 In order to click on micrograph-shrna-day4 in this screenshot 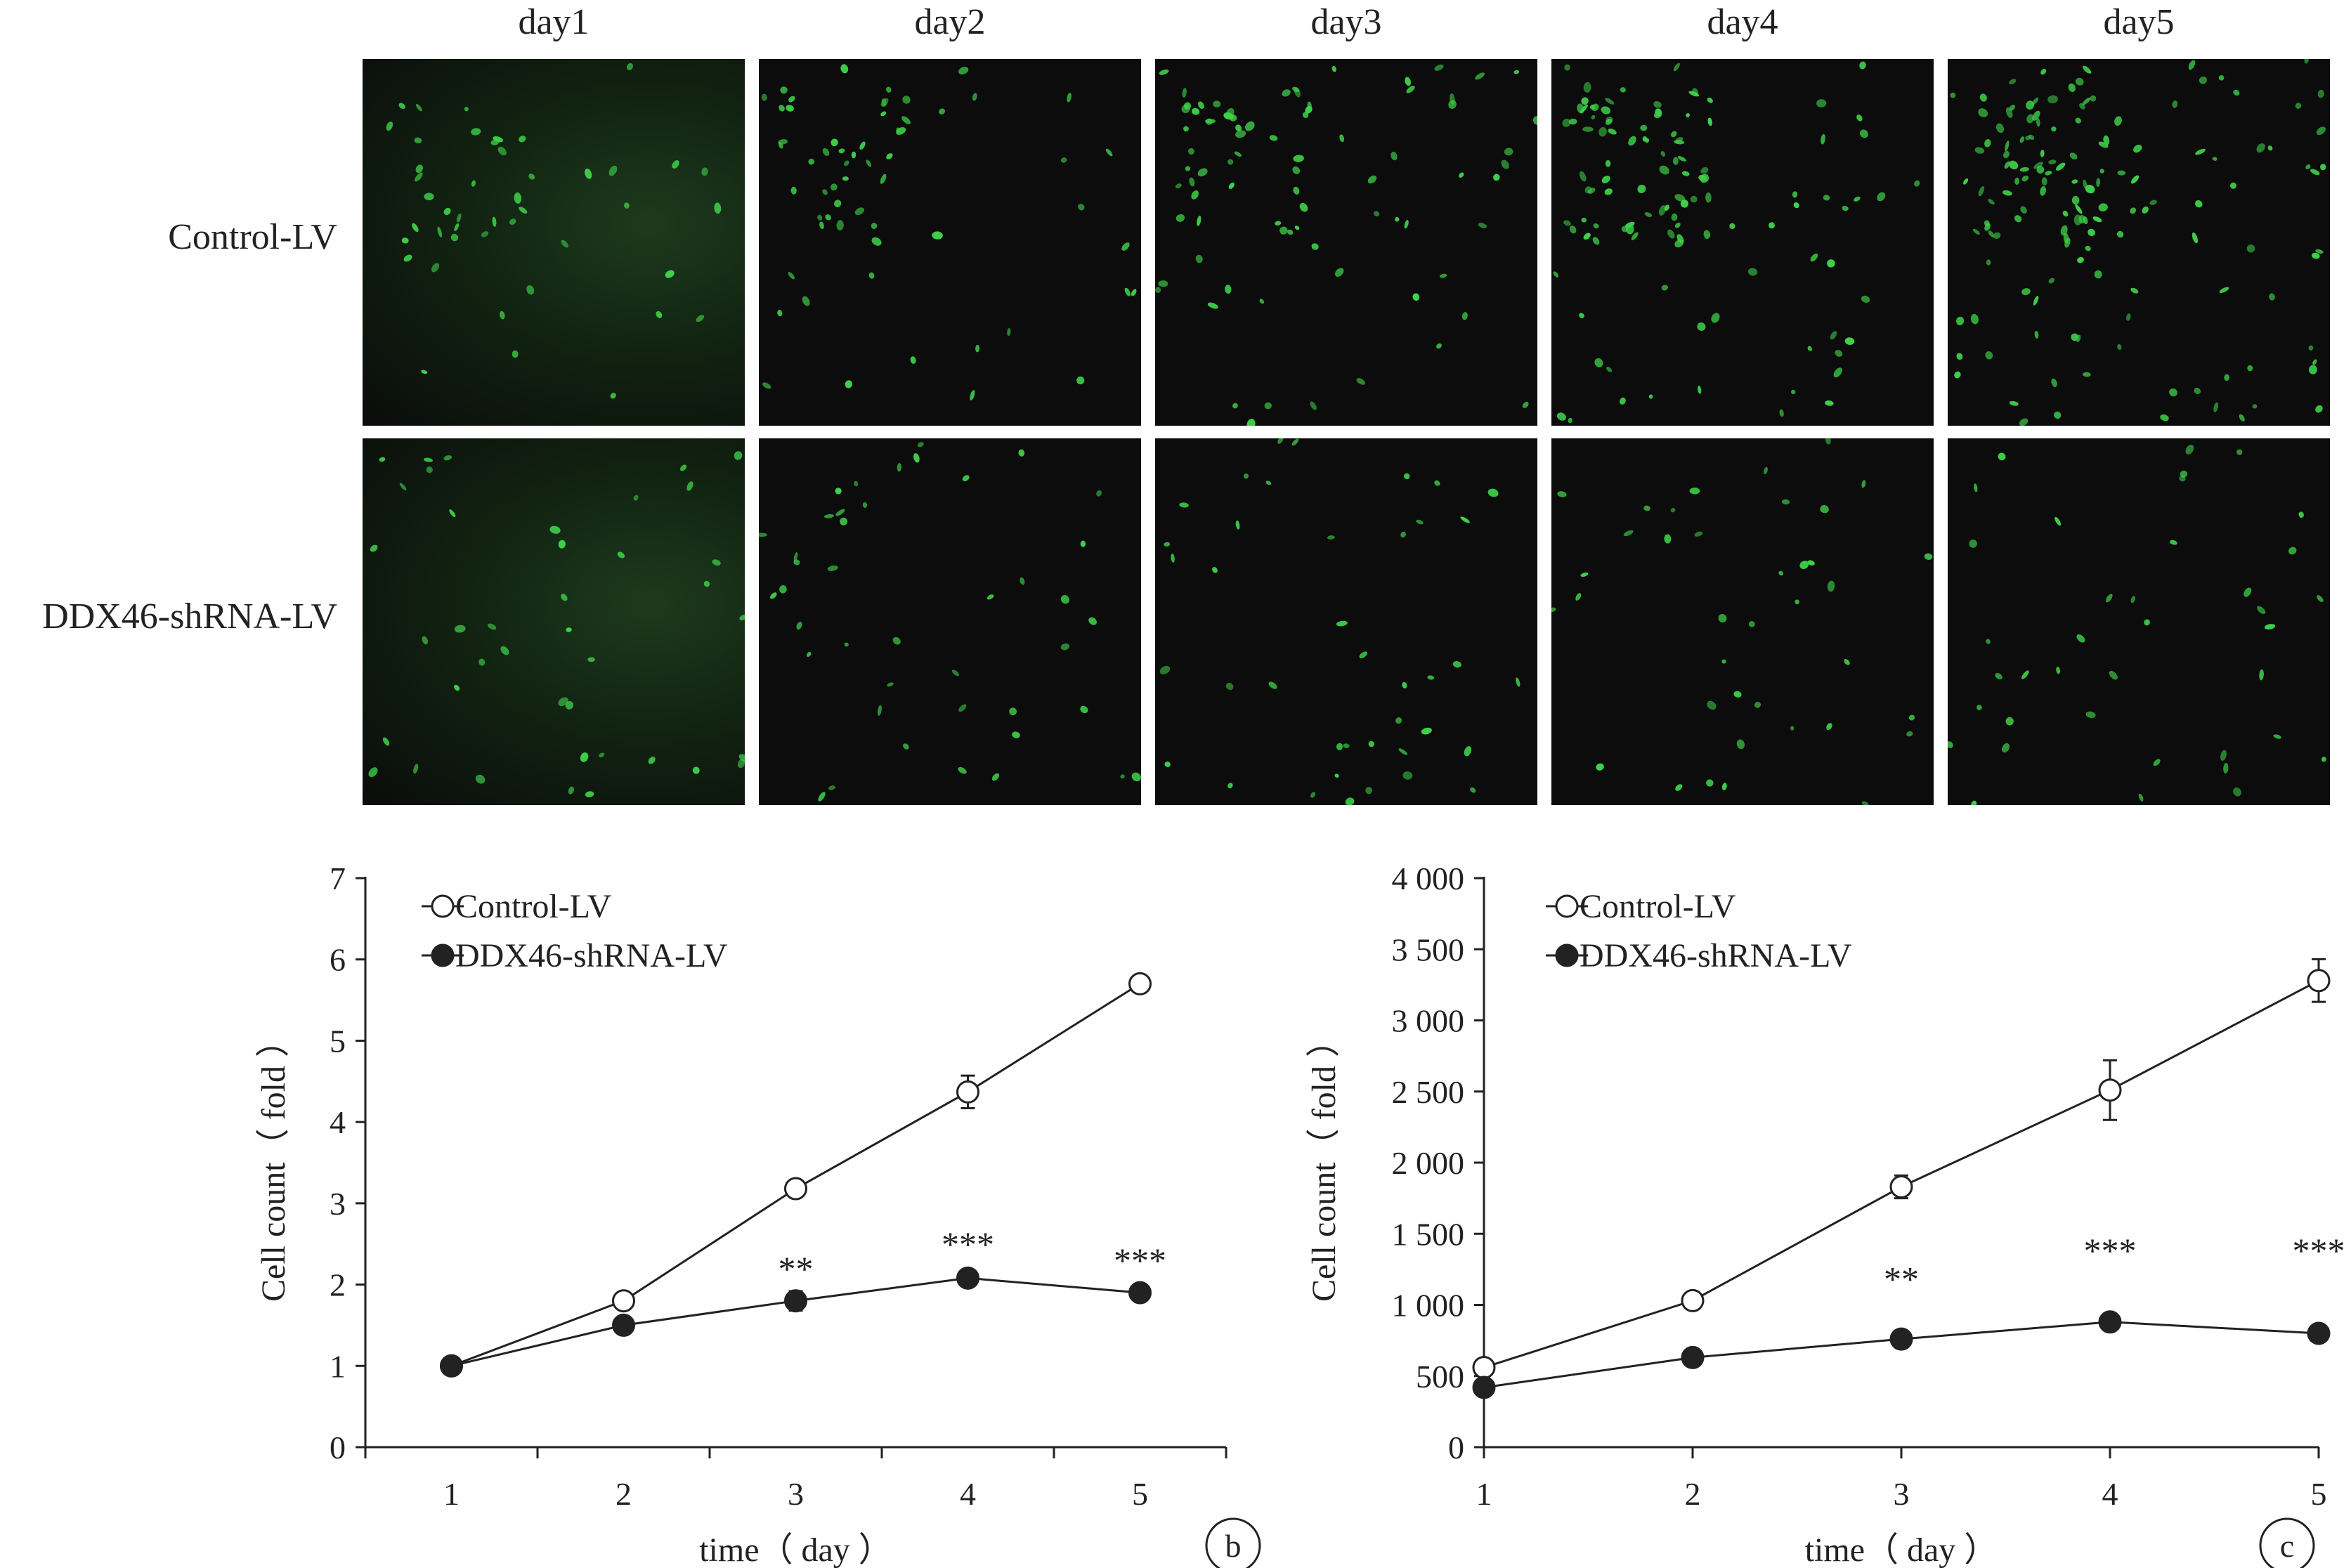, I will do `click(1743, 621)`.